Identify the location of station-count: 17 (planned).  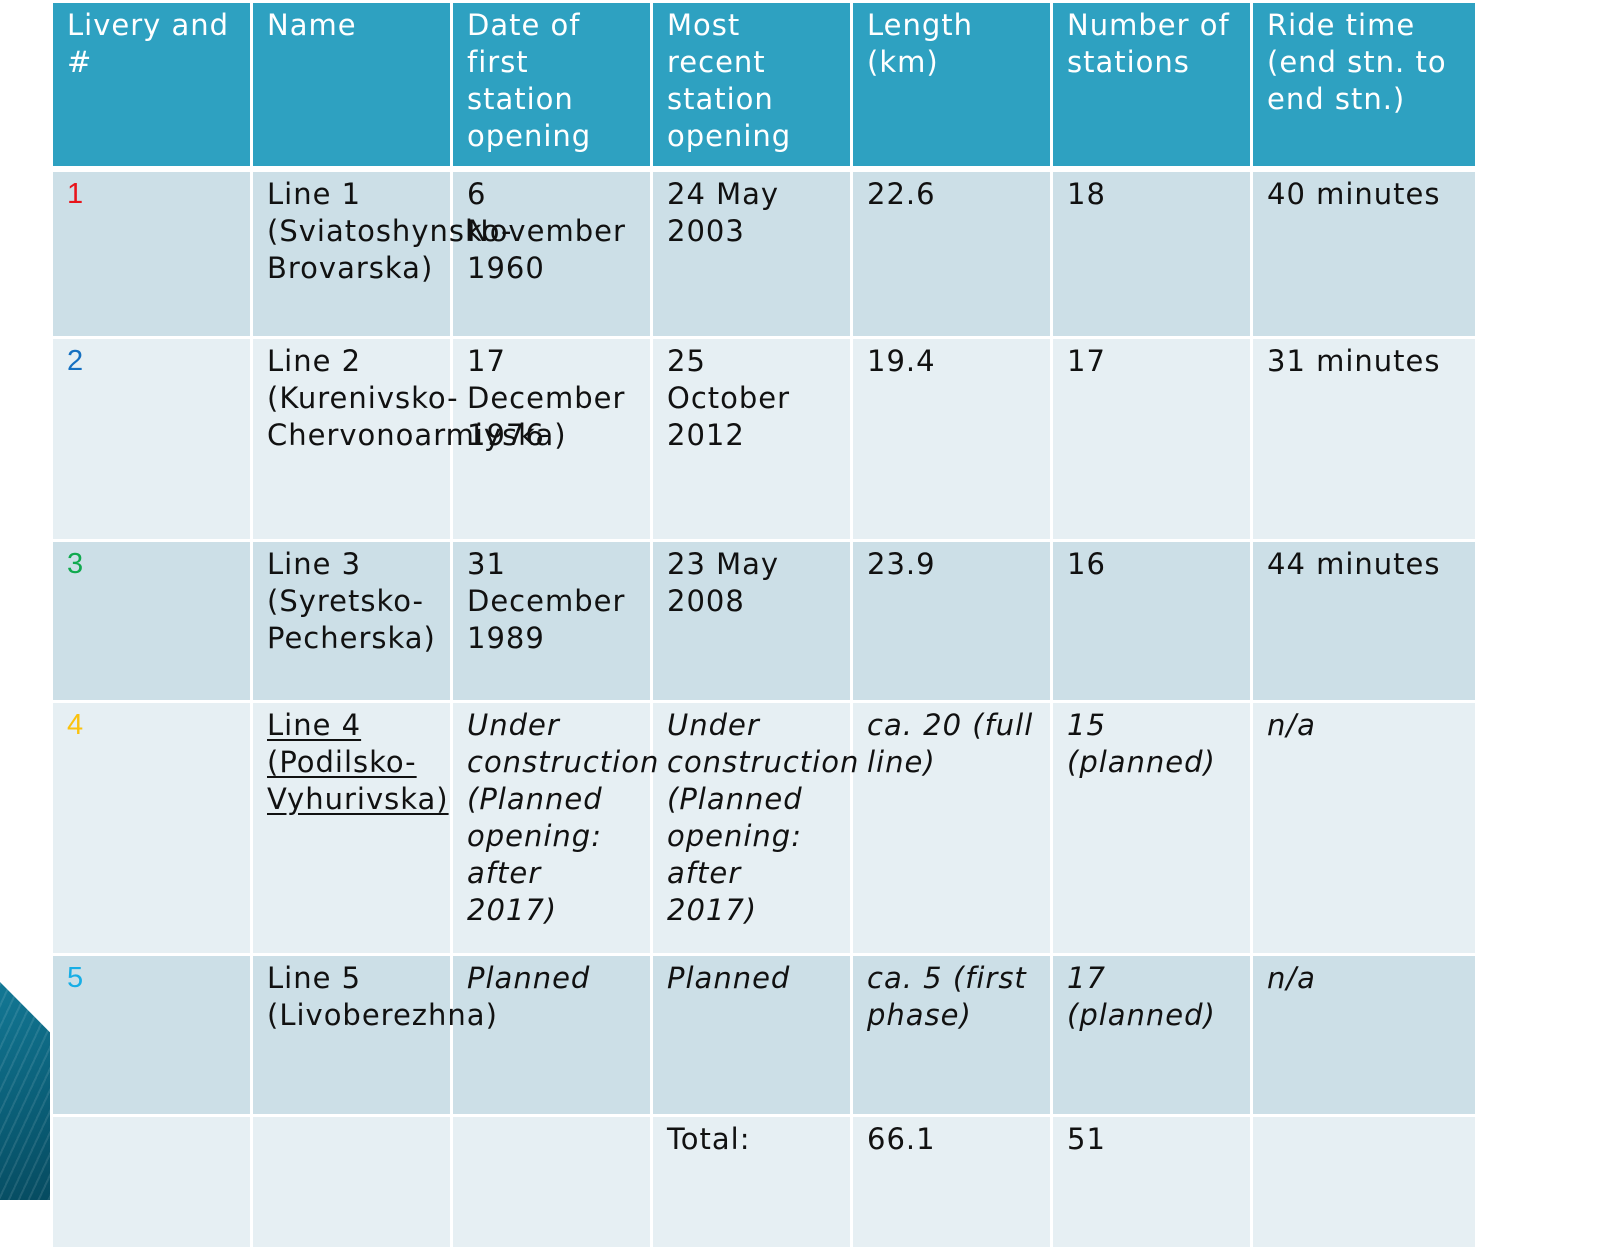
(1151, 1035).